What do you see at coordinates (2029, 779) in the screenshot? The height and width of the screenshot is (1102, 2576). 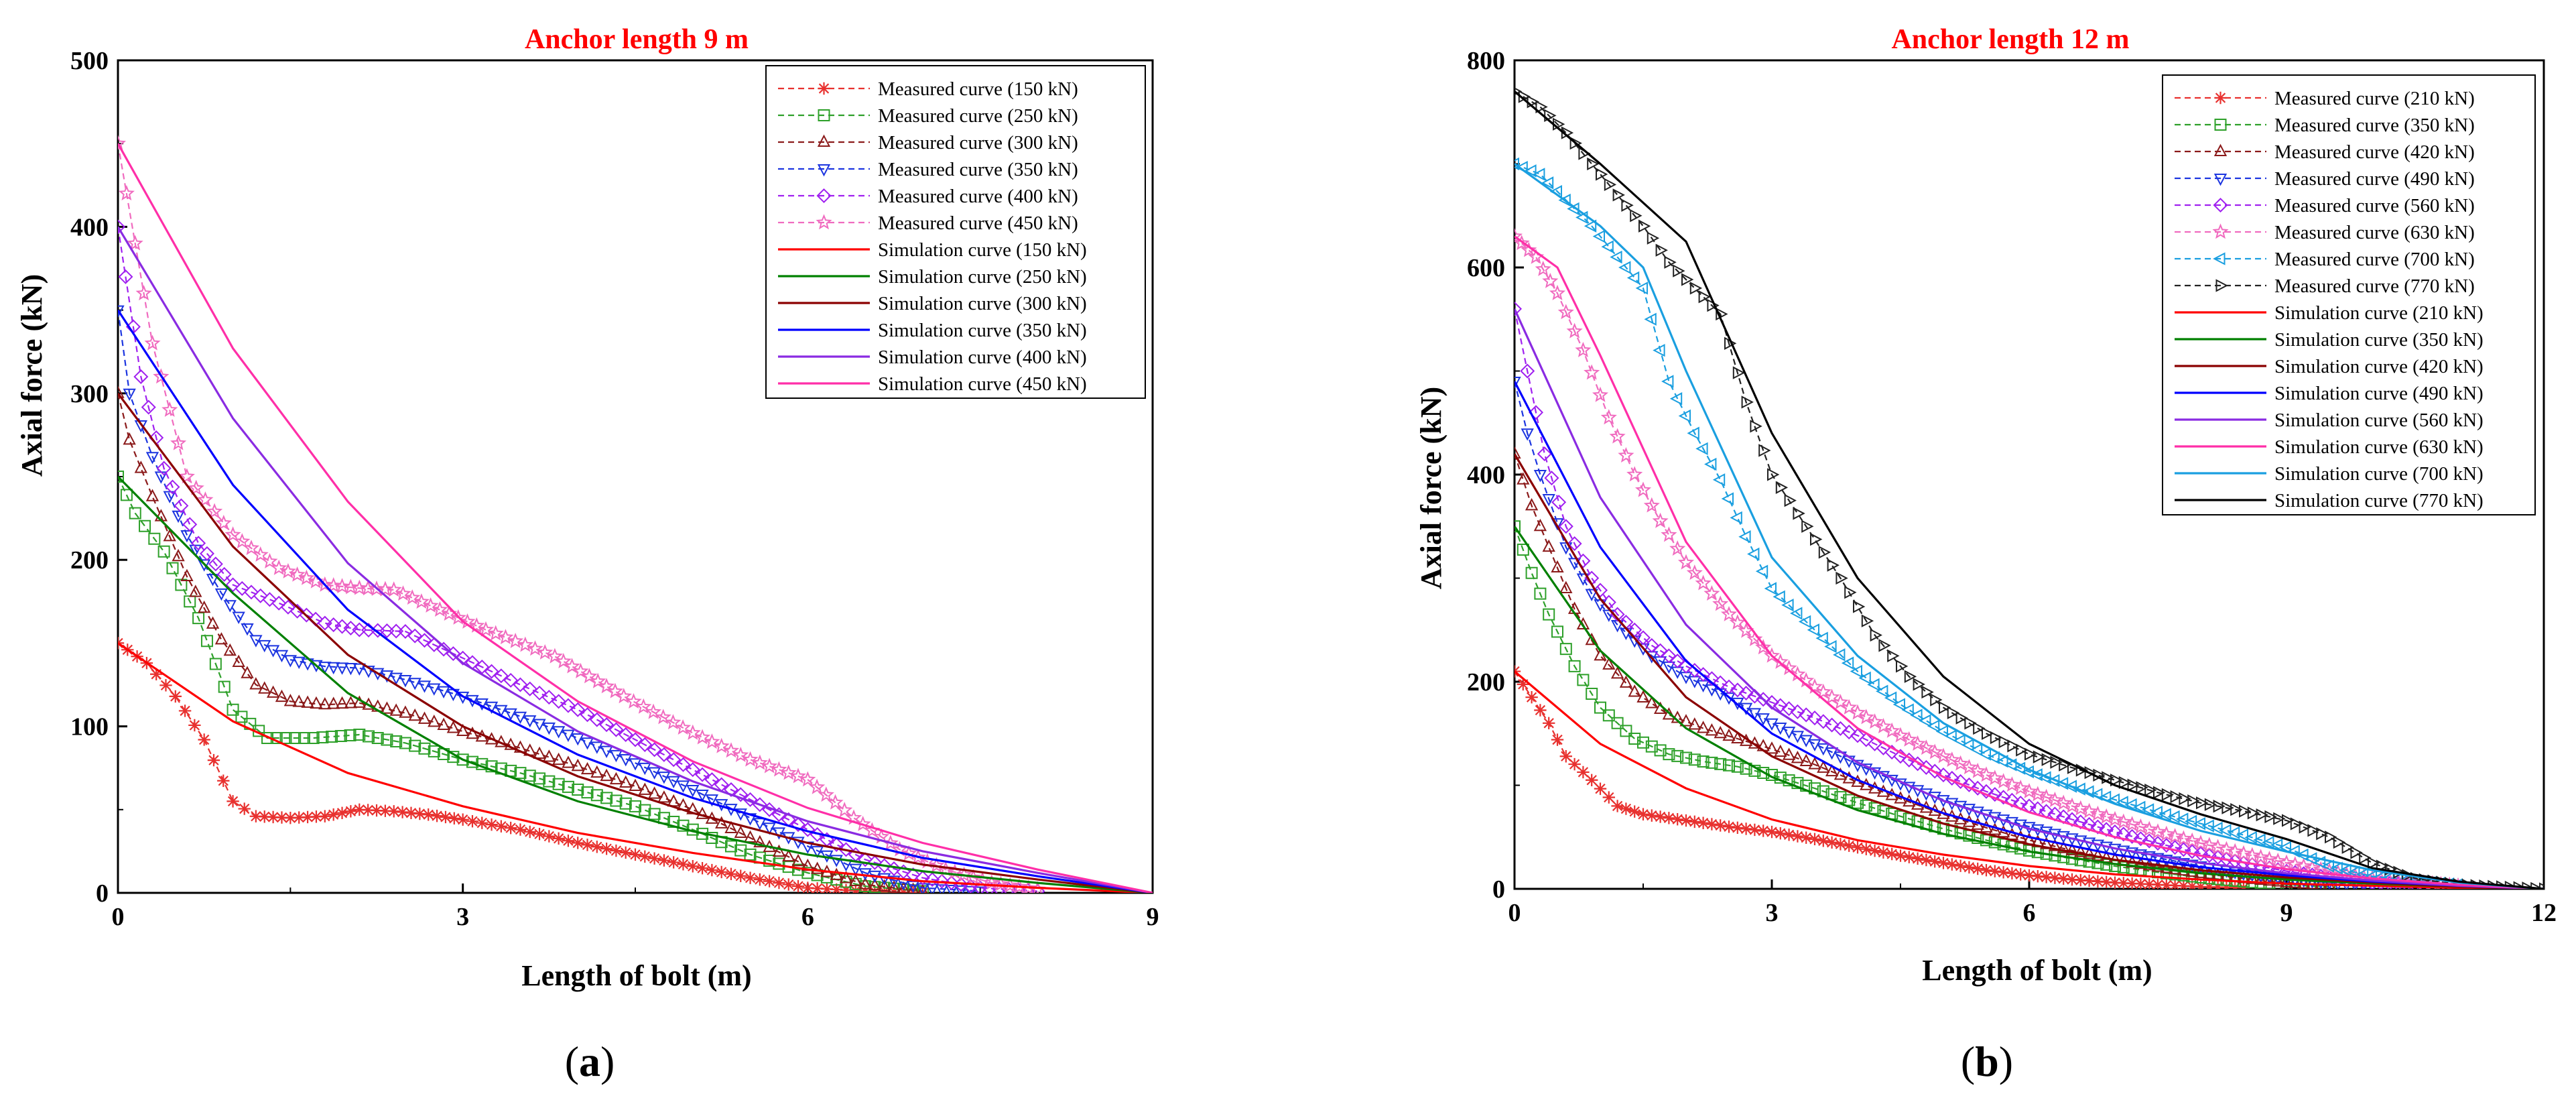 I see `series-simulation` at bounding box center [2029, 779].